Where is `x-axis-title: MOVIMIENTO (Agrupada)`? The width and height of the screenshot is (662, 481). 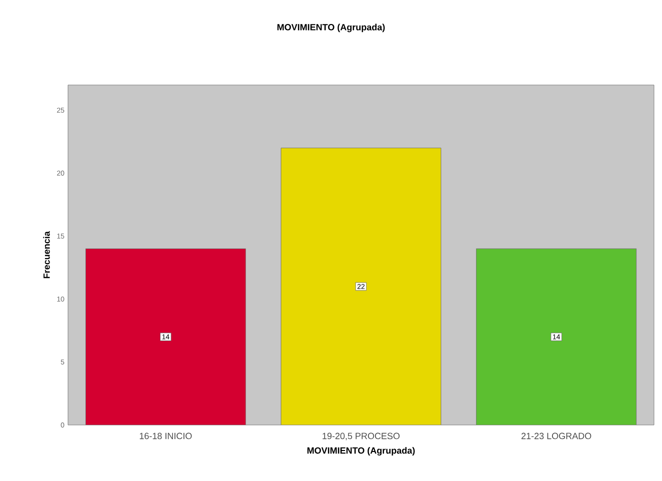
x-axis-title: MOVIMIENTO (Agrupada) is located at coordinates (361, 451).